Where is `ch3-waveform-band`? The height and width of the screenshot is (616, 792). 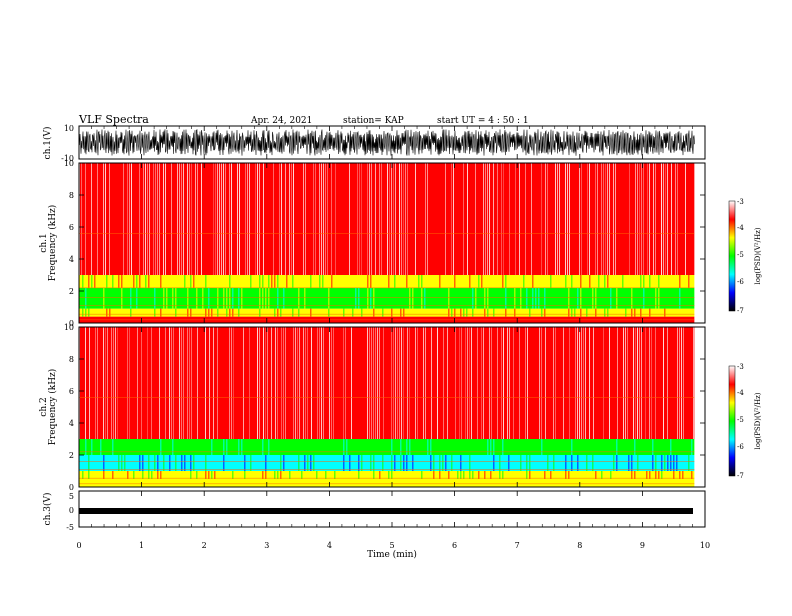
ch3-waveform-band is located at coordinates (386, 511).